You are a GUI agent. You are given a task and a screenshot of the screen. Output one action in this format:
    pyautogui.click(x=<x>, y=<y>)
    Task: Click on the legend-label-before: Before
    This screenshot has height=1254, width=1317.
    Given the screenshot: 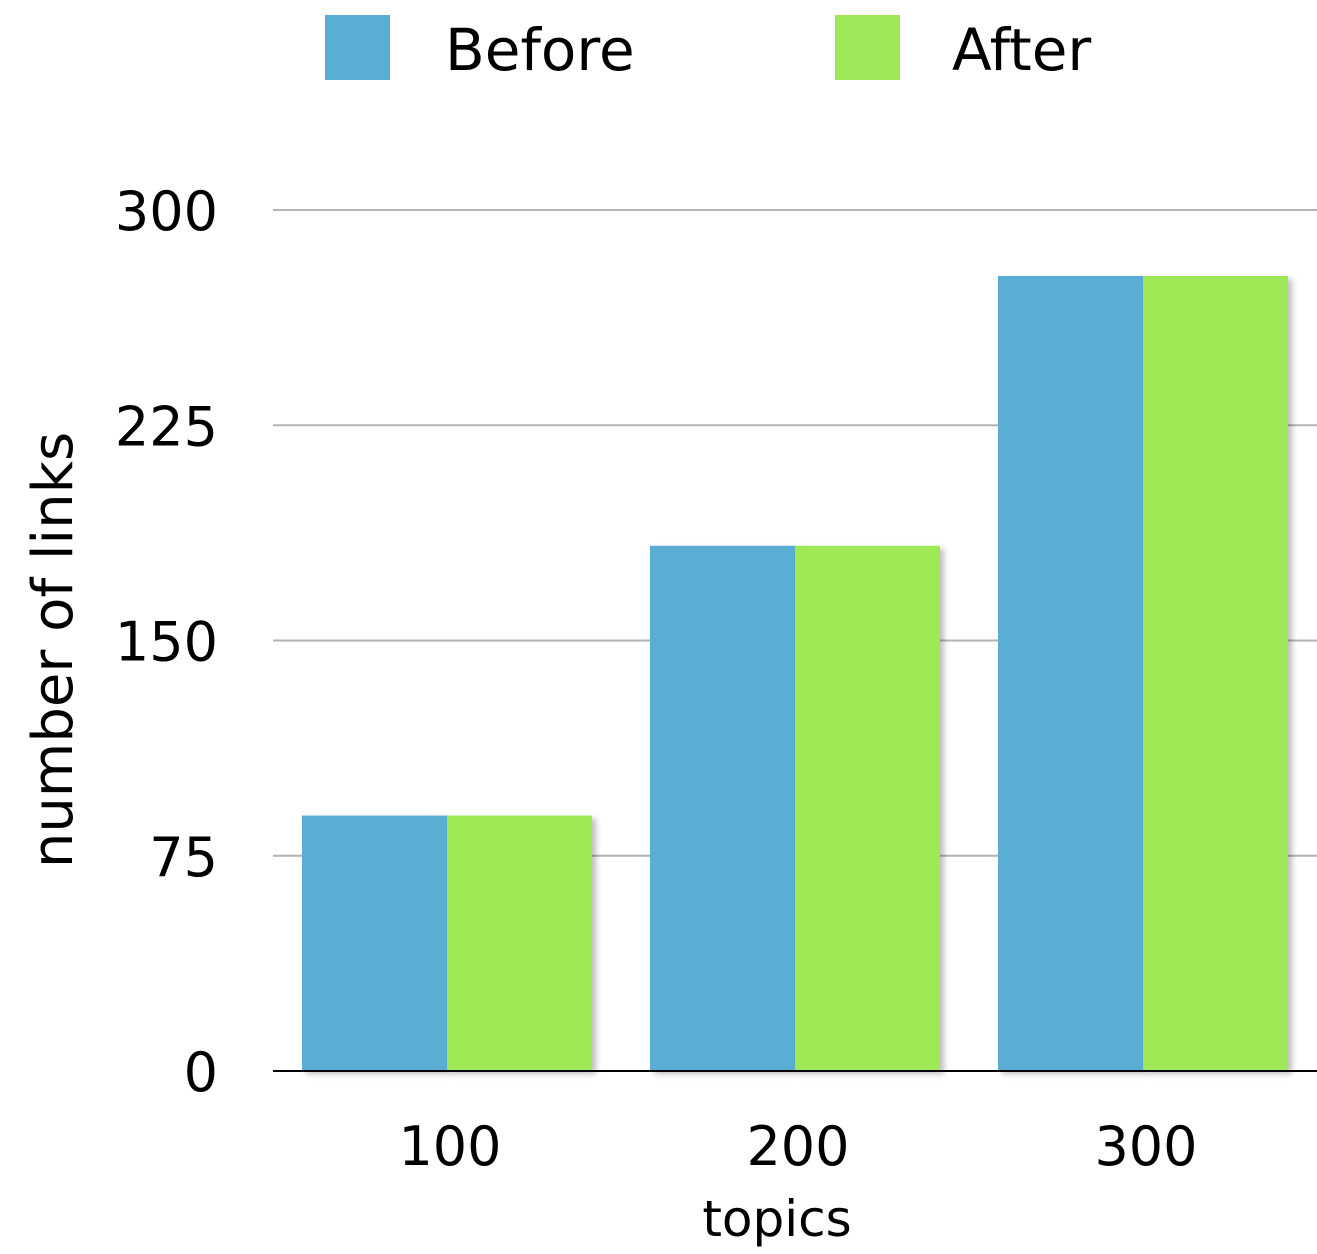 What is the action you would take?
    pyautogui.click(x=540, y=50)
    